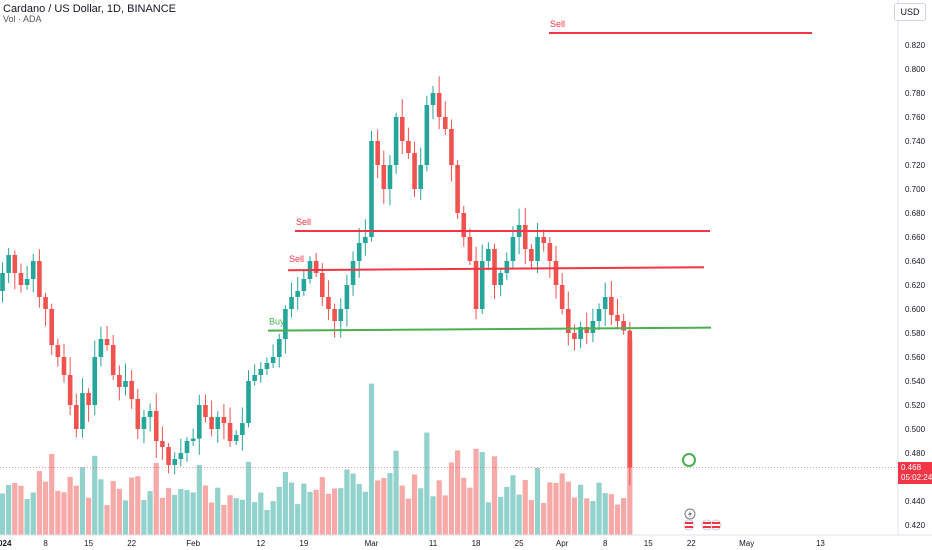  Describe the element at coordinates (915, 45) in the screenshot. I see `price-tick-label: 0.820` at that location.